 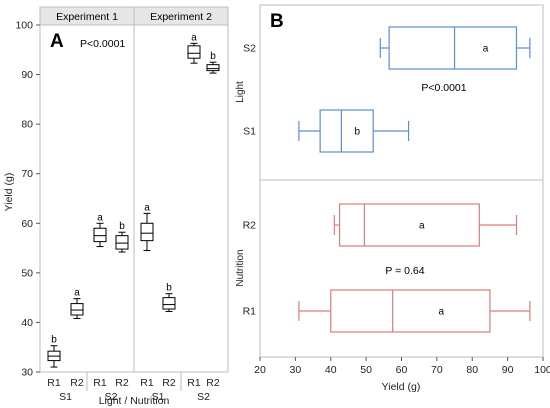 What do you see at coordinates (27, 224) in the screenshot?
I see `y-tick-label: 60` at bounding box center [27, 224].